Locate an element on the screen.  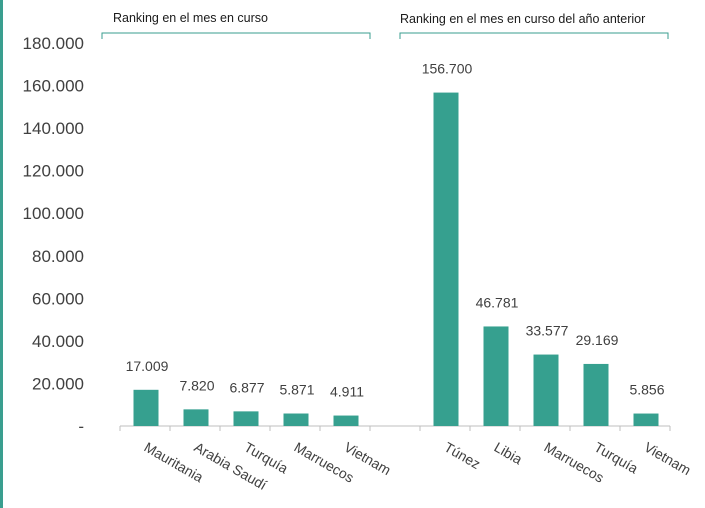
y-tick-label: - is located at coordinates (81, 426).